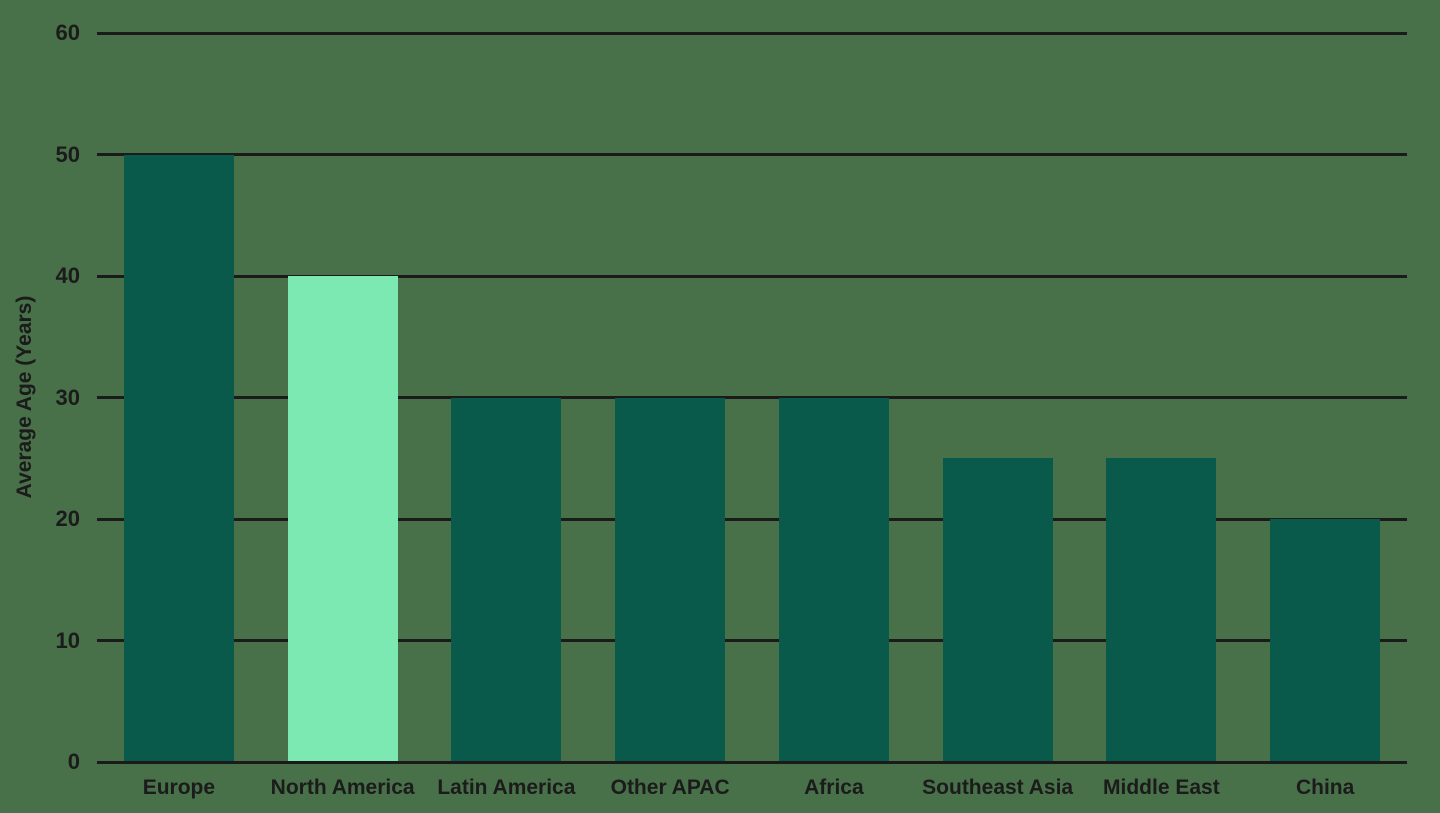 The image size is (1440, 813). What do you see at coordinates (67, 518) in the screenshot?
I see `y-tick-label-20: 20` at bounding box center [67, 518].